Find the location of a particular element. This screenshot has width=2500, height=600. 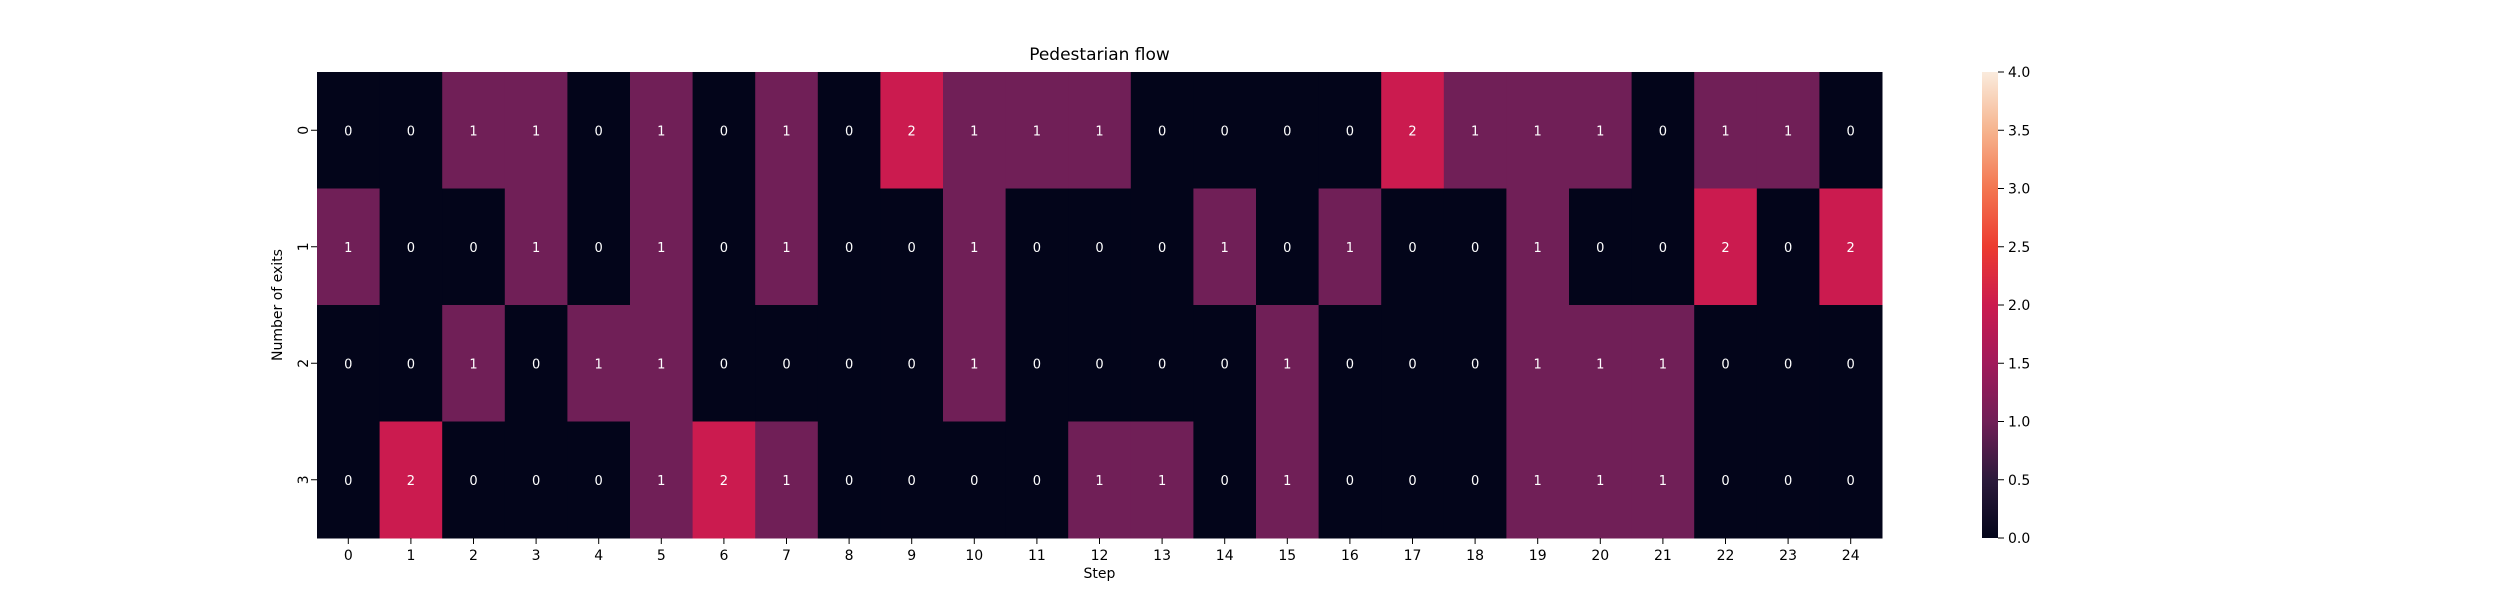

y-tick-label: 1 is located at coordinates (304, 246).